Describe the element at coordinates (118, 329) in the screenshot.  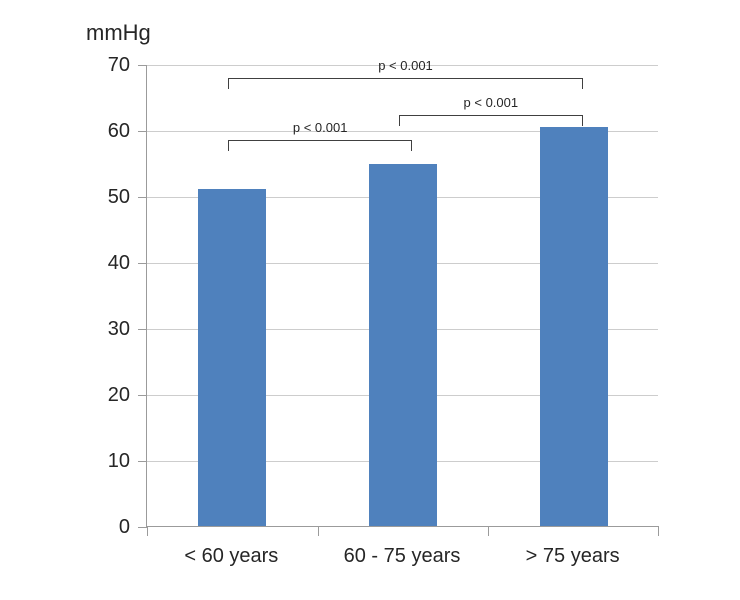
I see `y-tick-label: 30` at that location.